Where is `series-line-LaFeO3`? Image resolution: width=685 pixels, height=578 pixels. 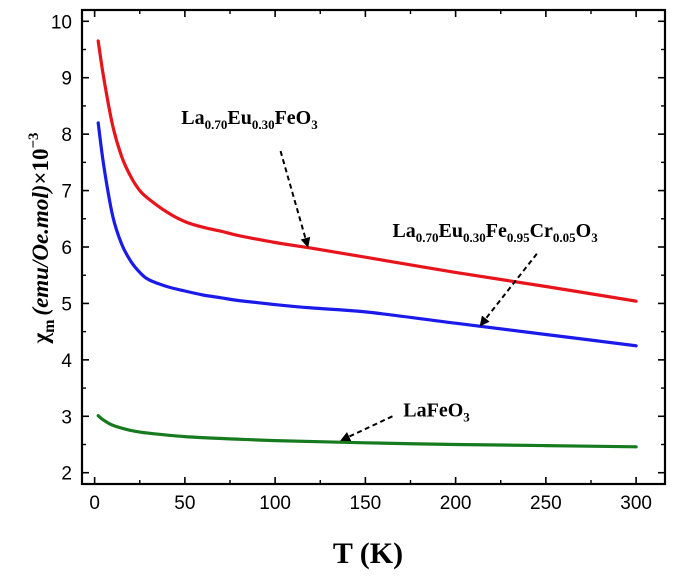 series-line-LaFeO3 is located at coordinates (367, 431).